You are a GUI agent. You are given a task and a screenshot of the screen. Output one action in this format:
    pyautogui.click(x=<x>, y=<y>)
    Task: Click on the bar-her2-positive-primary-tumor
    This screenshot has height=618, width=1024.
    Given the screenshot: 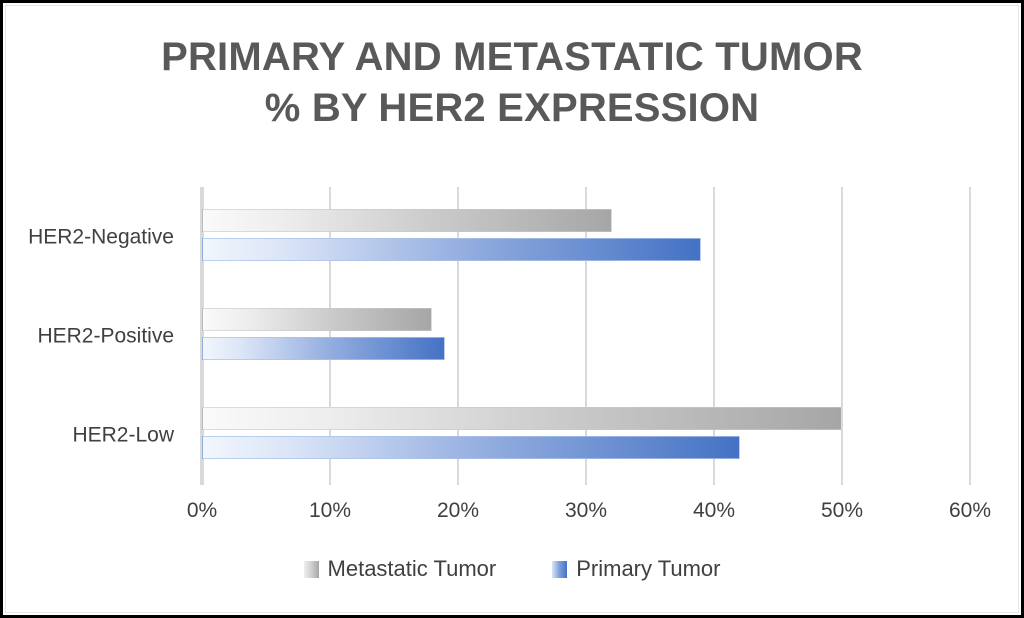 What is the action you would take?
    pyautogui.click(x=324, y=348)
    